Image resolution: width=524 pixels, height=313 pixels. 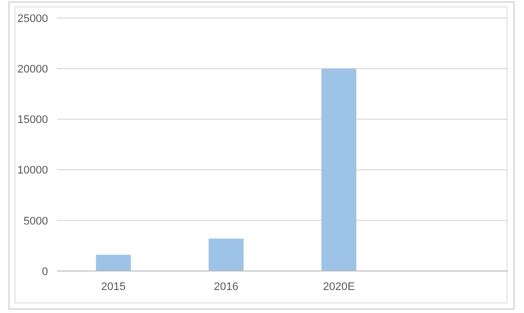 What do you see at coordinates (45, 272) in the screenshot?
I see `y-tick-label: 0` at bounding box center [45, 272].